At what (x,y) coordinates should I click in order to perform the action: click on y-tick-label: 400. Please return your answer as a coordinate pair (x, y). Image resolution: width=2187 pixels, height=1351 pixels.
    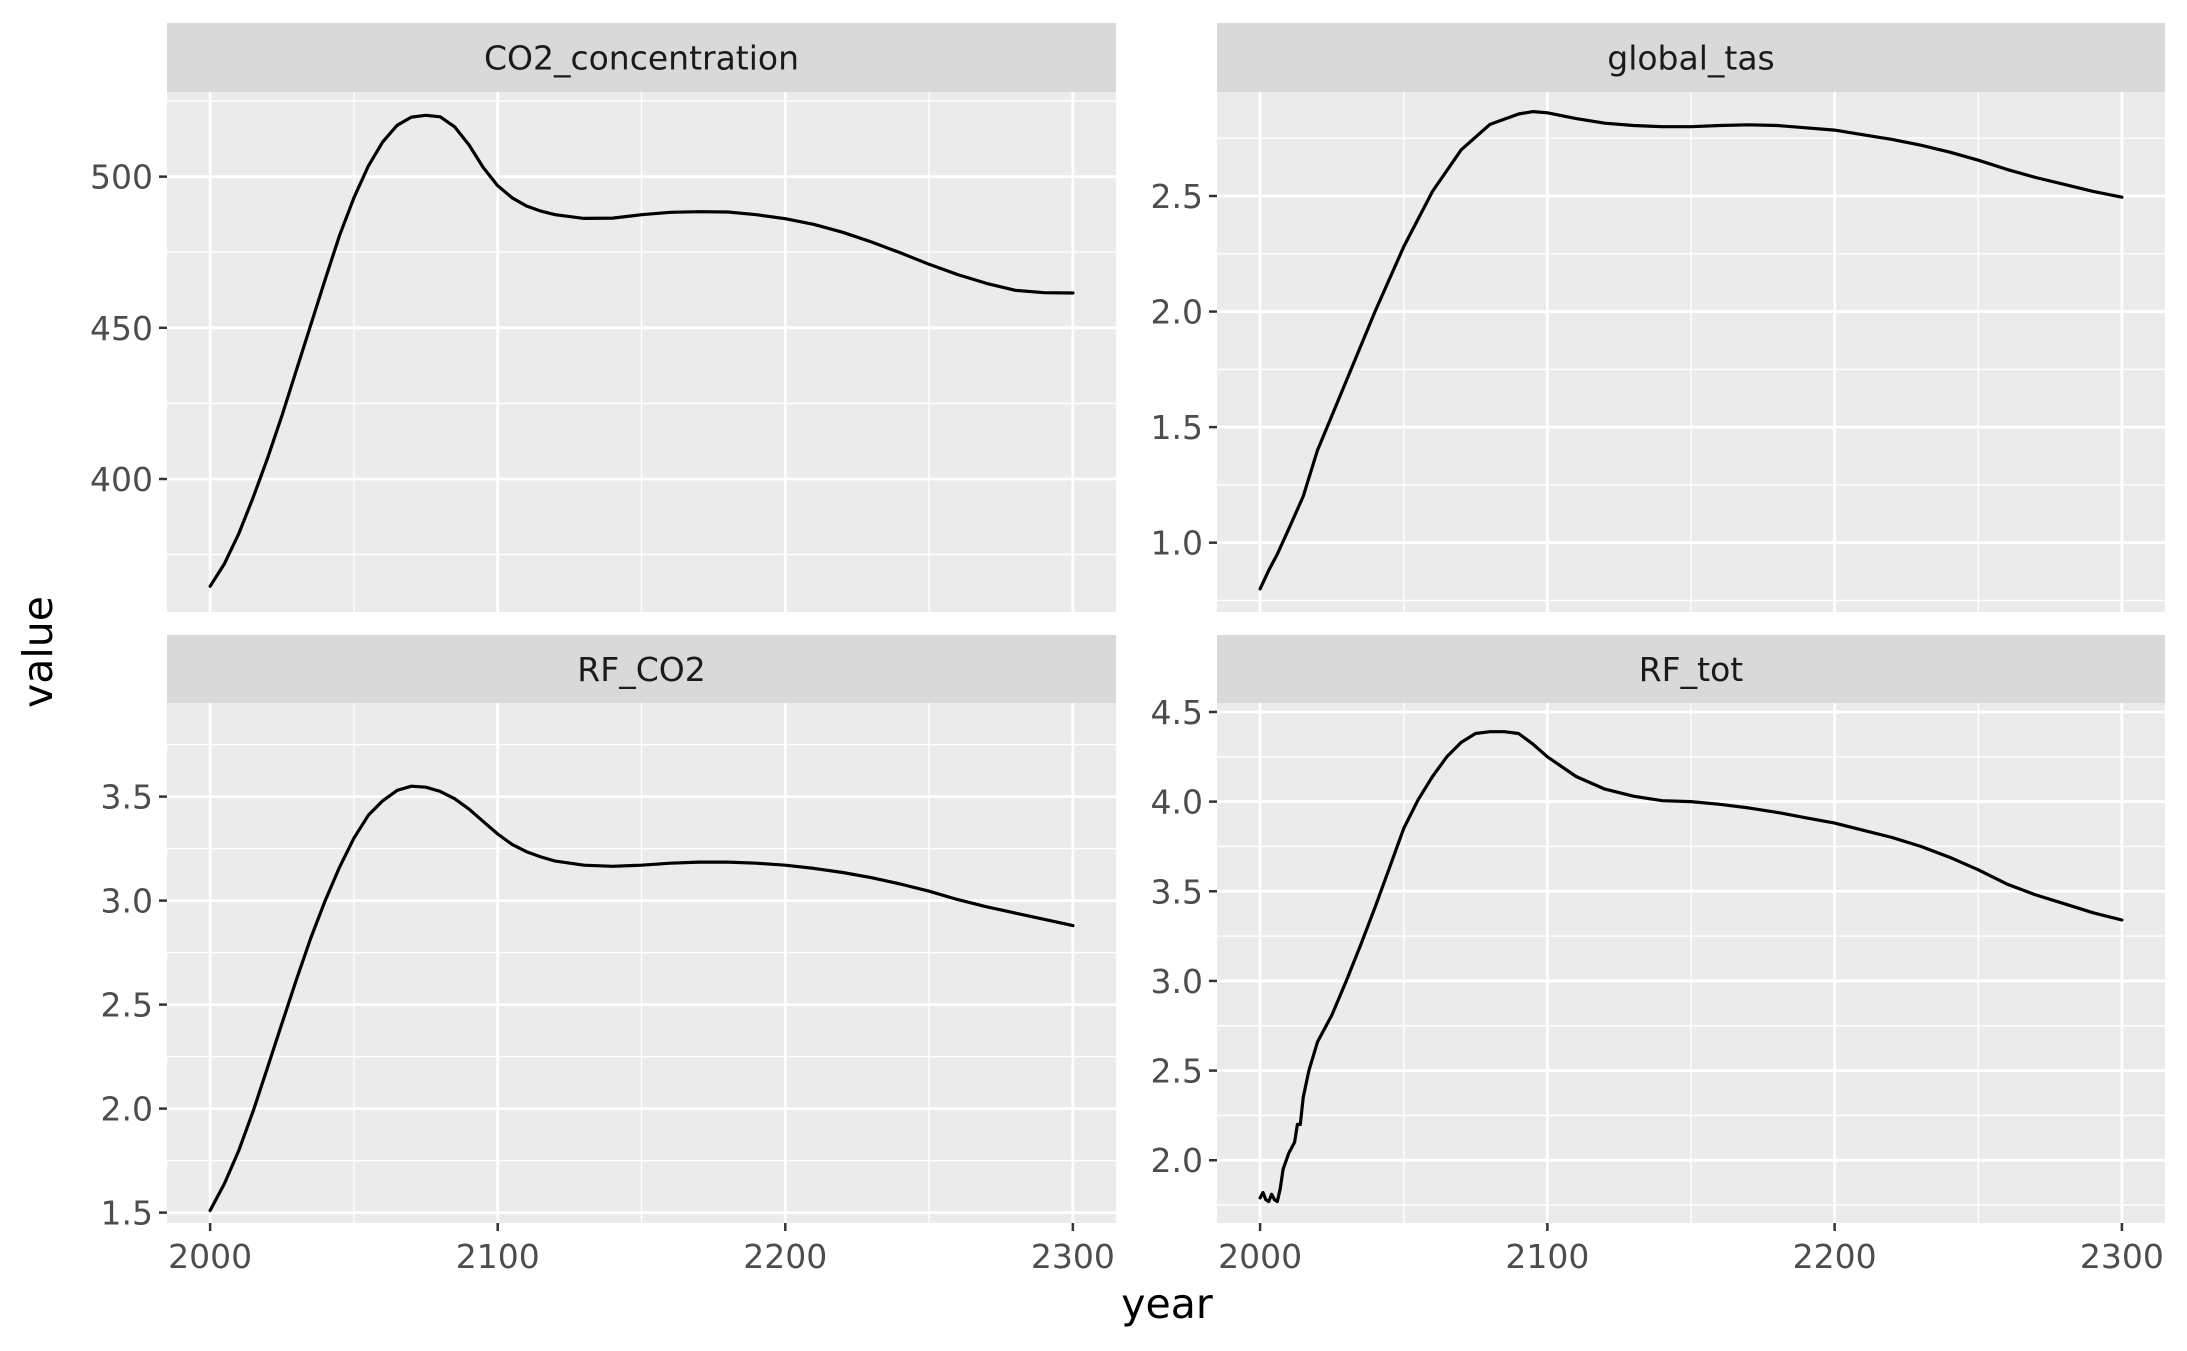
    Looking at the image, I should click on (121, 479).